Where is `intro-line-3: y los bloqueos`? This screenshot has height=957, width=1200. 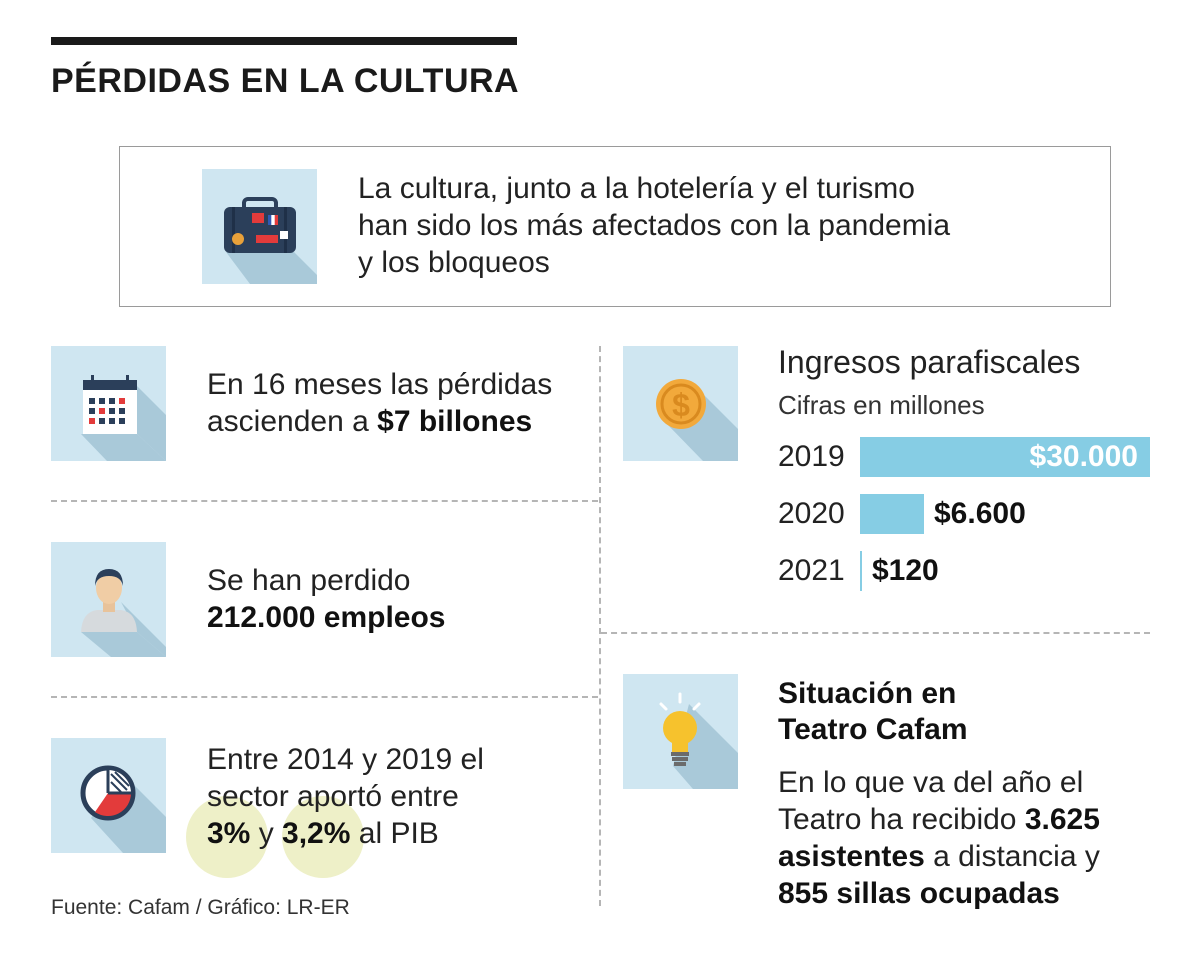 intro-line-3: y los bloqueos is located at coordinates (454, 262).